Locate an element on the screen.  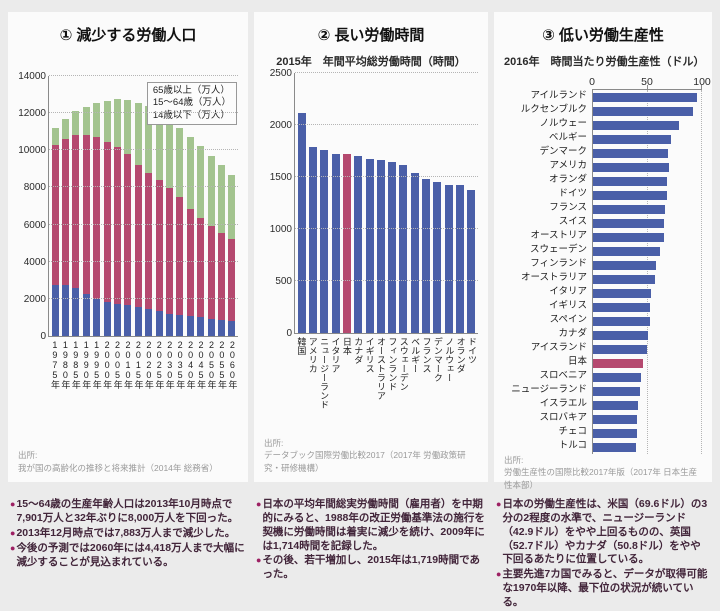
country-label: スペイン is located at coordinates (568, 319).